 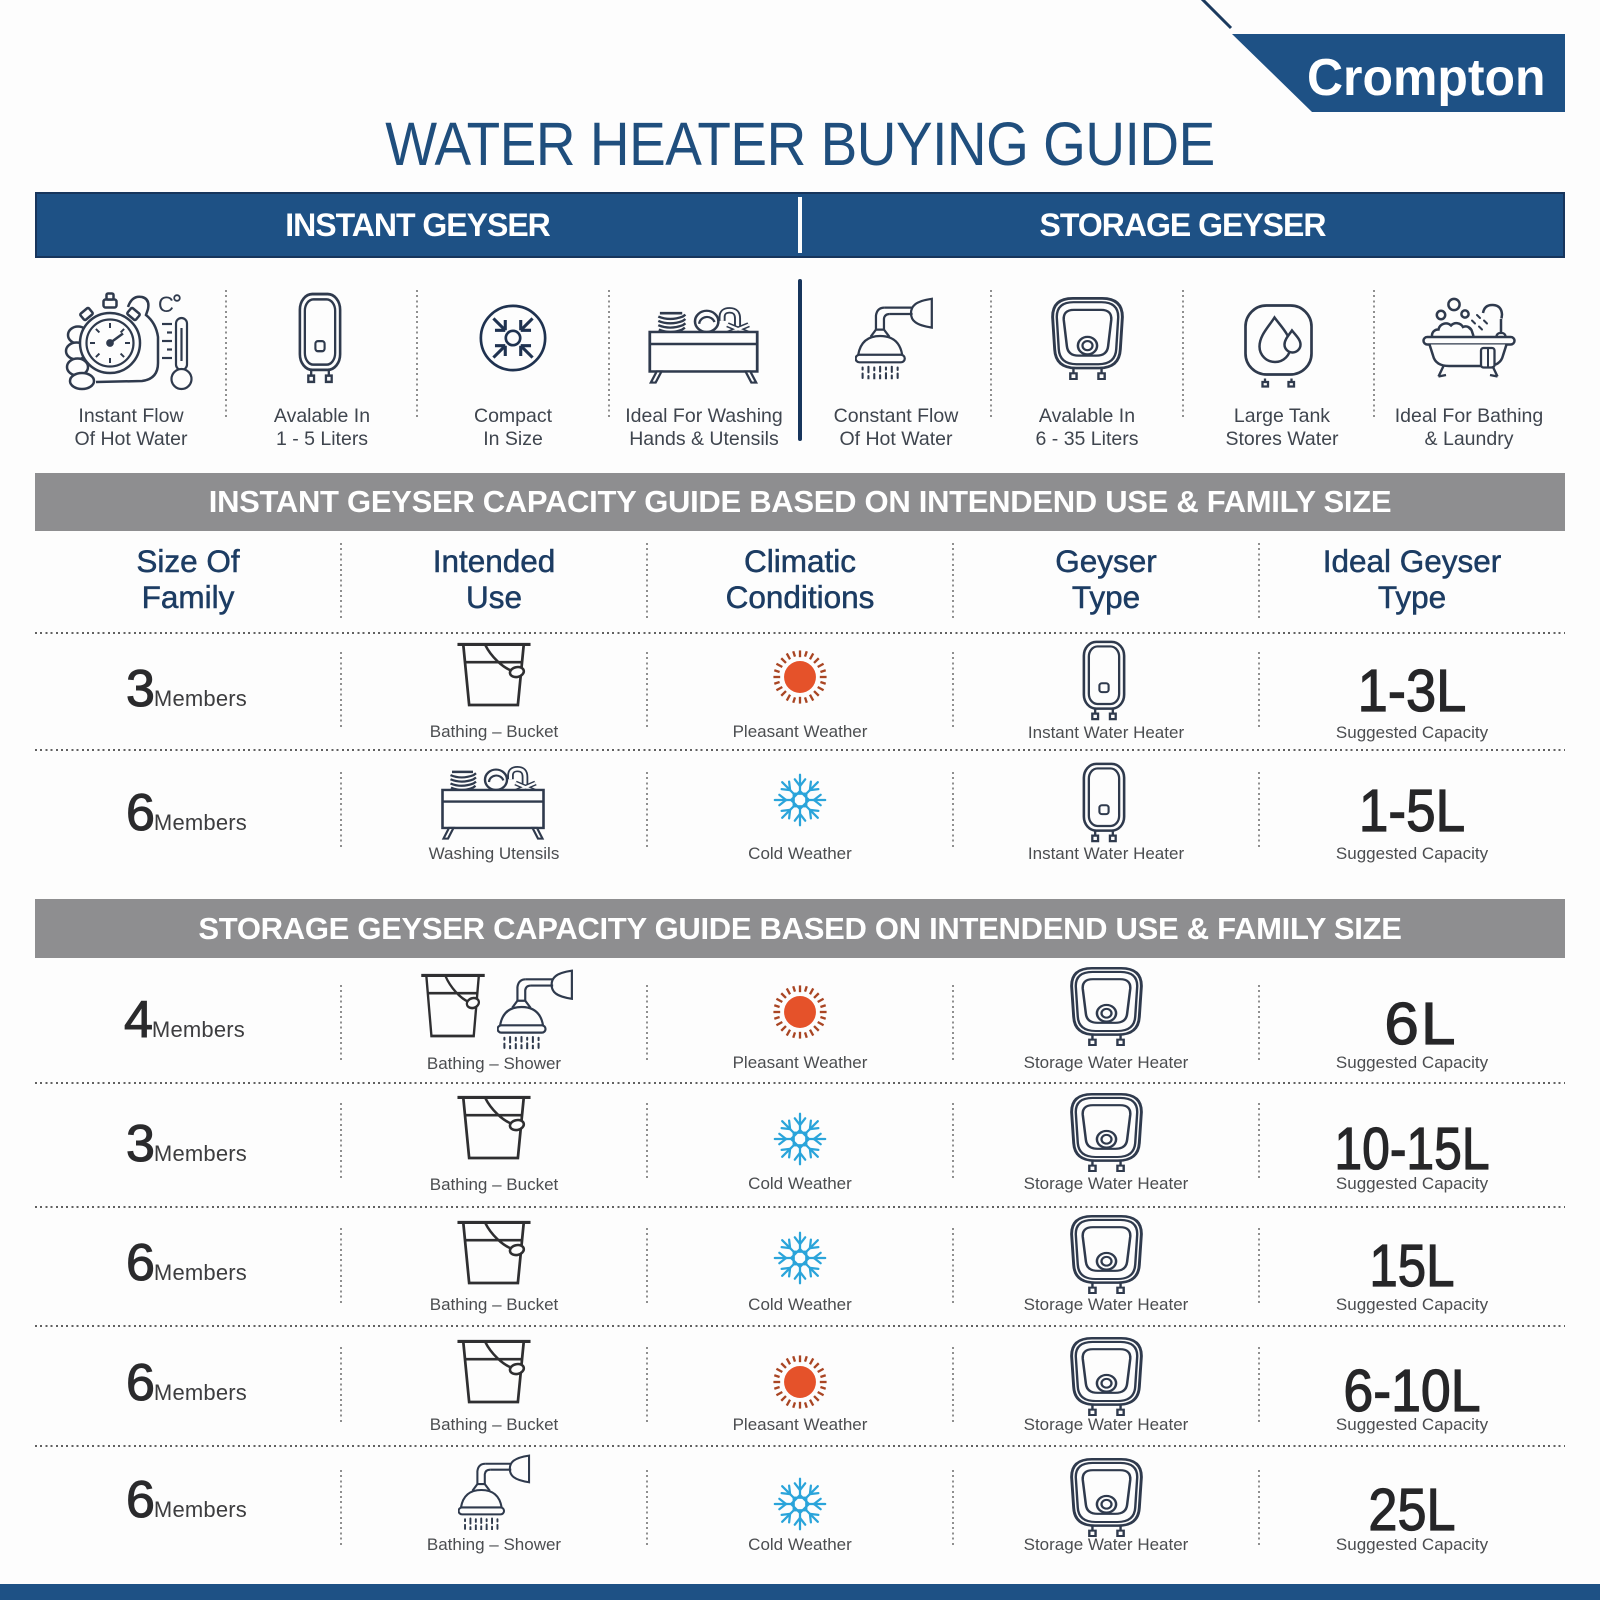 I want to click on svg-text: Crompton, so click(x=1426, y=77).